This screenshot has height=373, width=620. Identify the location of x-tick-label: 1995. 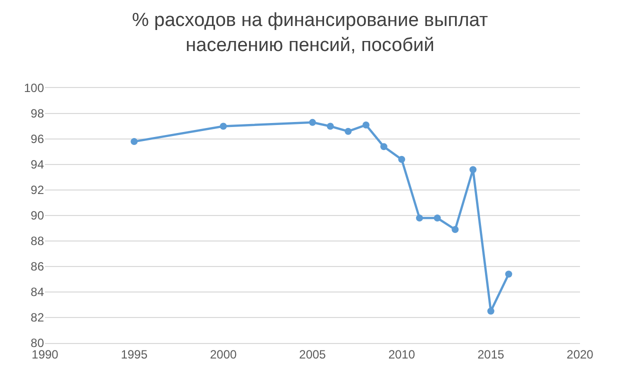
(134, 354).